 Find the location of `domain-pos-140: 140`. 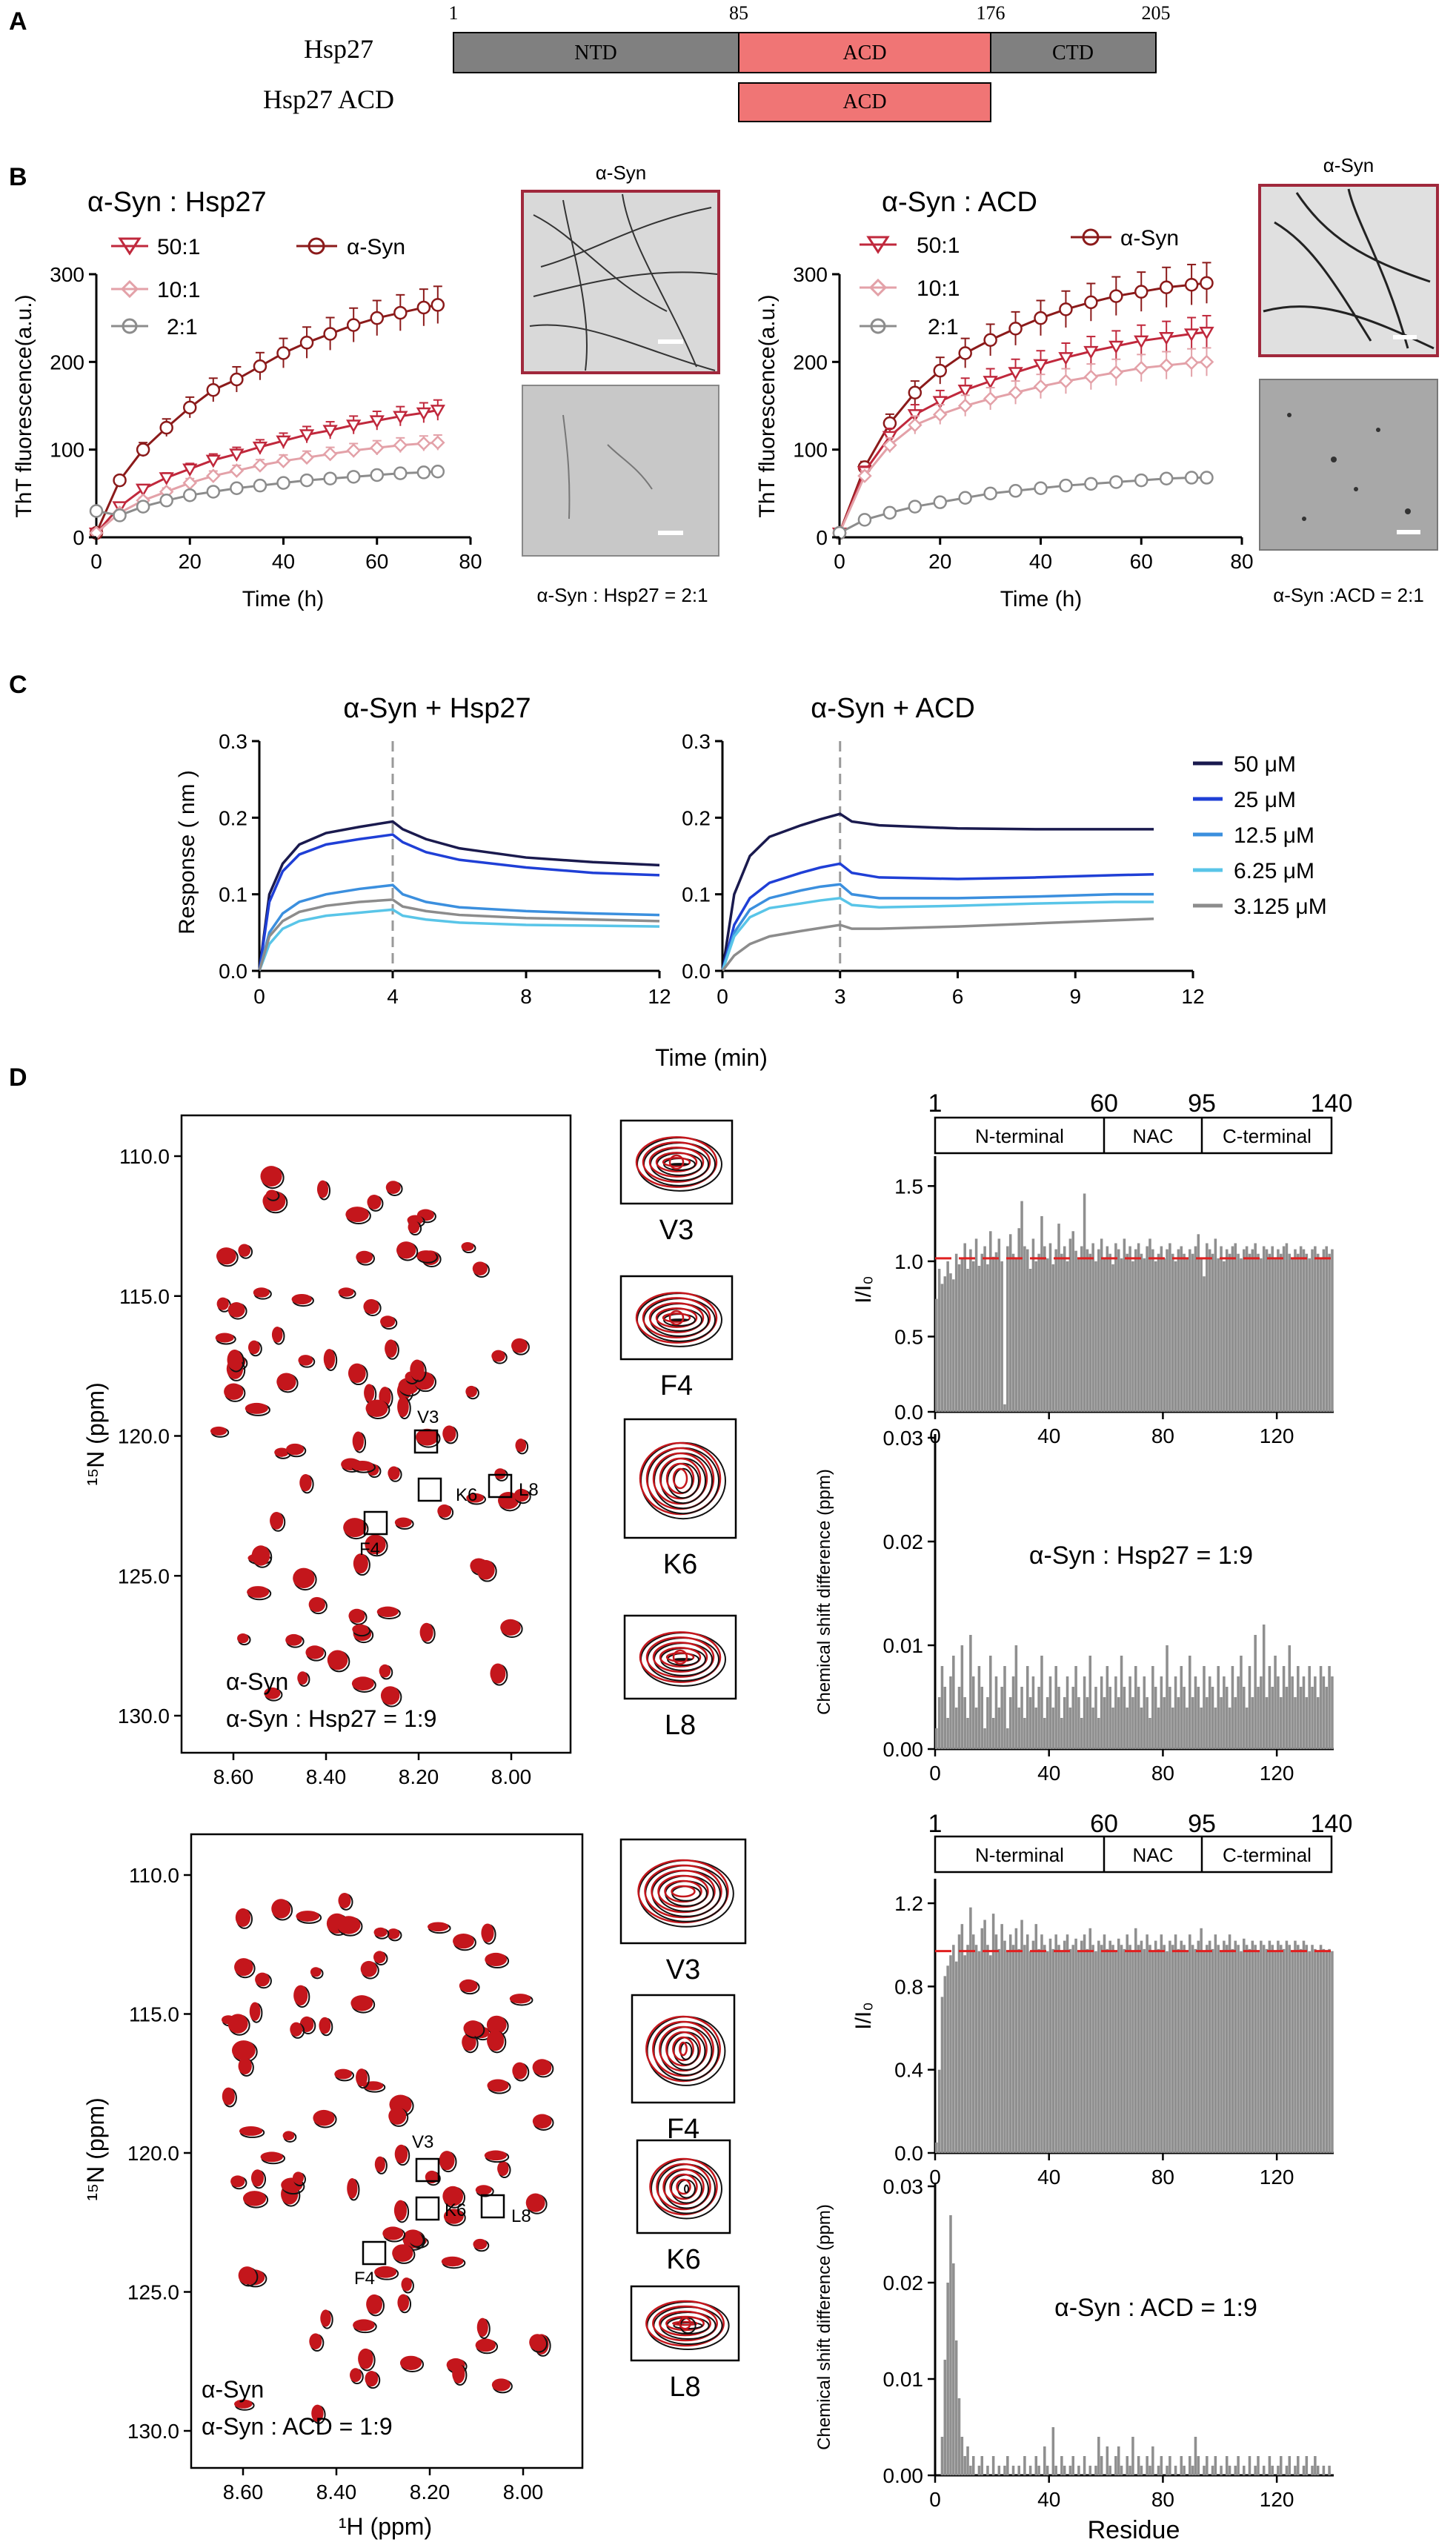

domain-pos-140: 140 is located at coordinates (1332, 1103).